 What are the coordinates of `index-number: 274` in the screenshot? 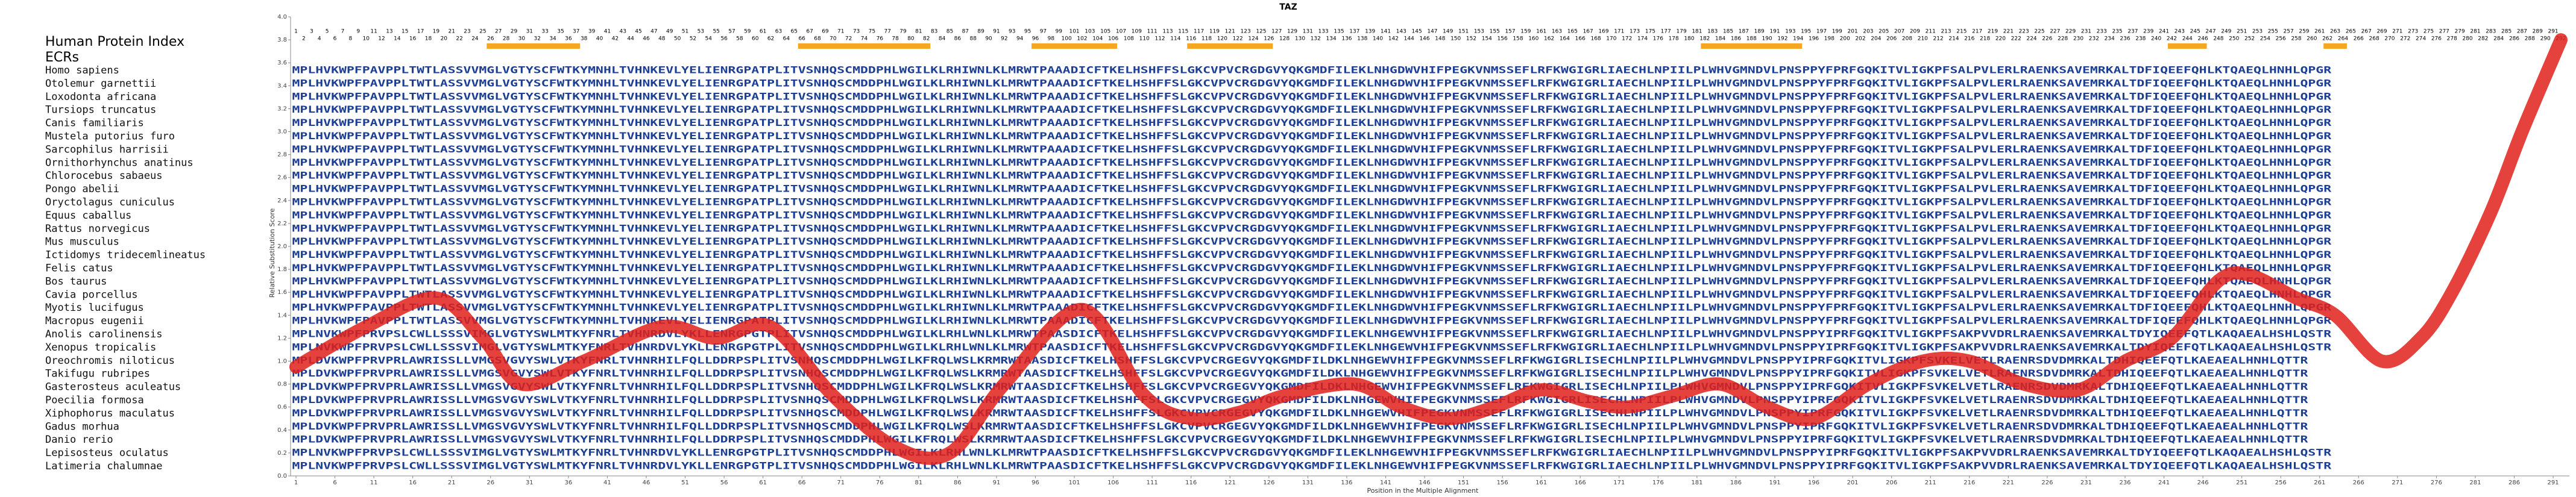 It's located at (2421, 39).